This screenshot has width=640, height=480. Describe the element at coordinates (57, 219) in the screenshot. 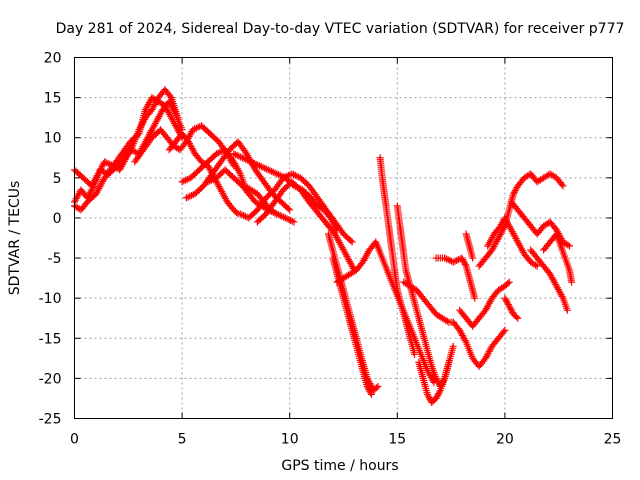

I see `y-tick-label: 0` at that location.